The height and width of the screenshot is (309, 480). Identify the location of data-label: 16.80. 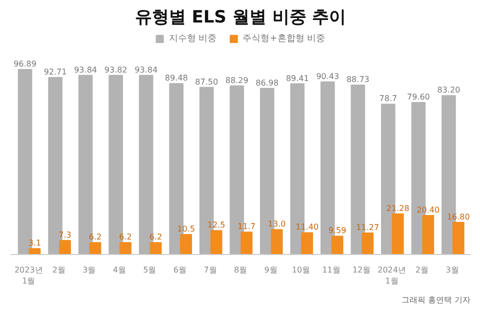
(458, 217).